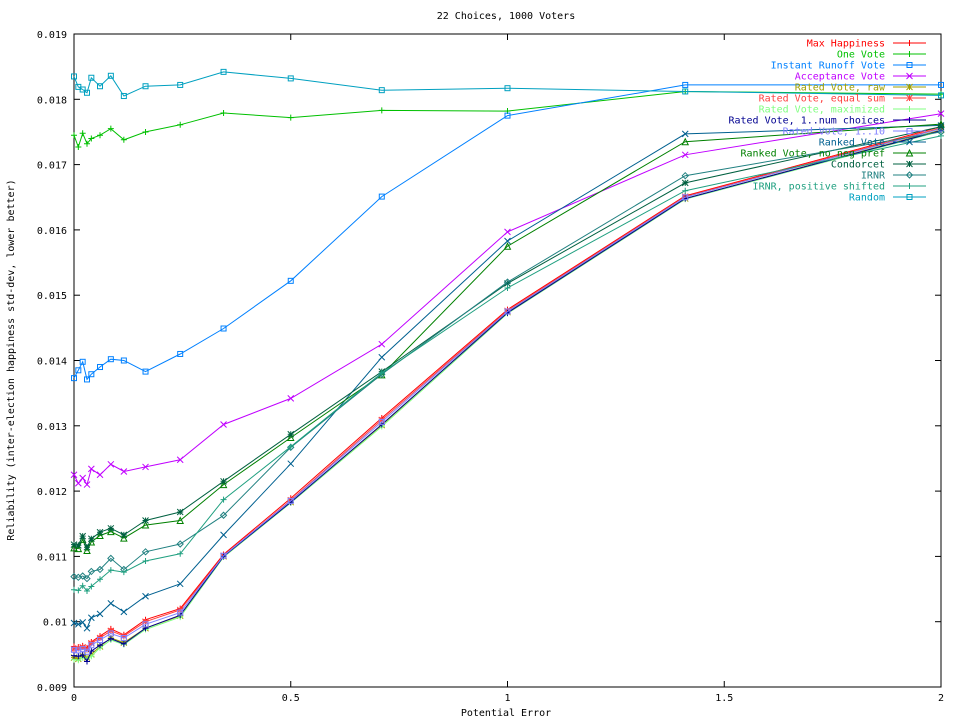 The height and width of the screenshot is (720, 960). Describe the element at coordinates (822, 99) in the screenshot. I see `legend-label: Rated Vote, equal sum` at that location.